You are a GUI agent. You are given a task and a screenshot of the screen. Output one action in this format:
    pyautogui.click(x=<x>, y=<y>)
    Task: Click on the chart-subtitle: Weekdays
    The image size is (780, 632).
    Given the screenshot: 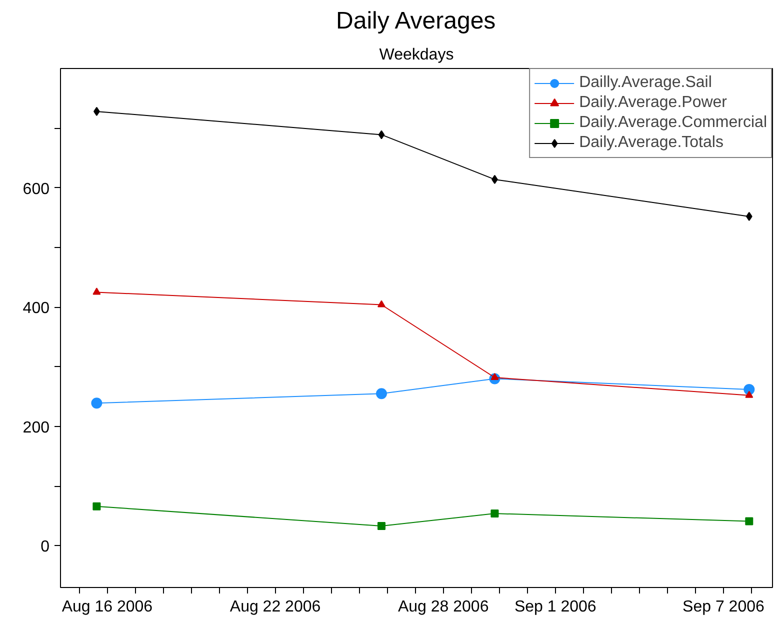 What is the action you would take?
    pyautogui.click(x=416, y=55)
    